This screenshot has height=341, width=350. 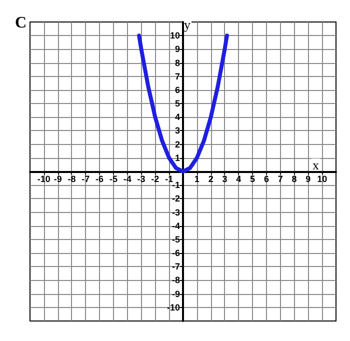 What do you see at coordinates (113, 179) in the screenshot?
I see `x-tick-label: -5` at bounding box center [113, 179].